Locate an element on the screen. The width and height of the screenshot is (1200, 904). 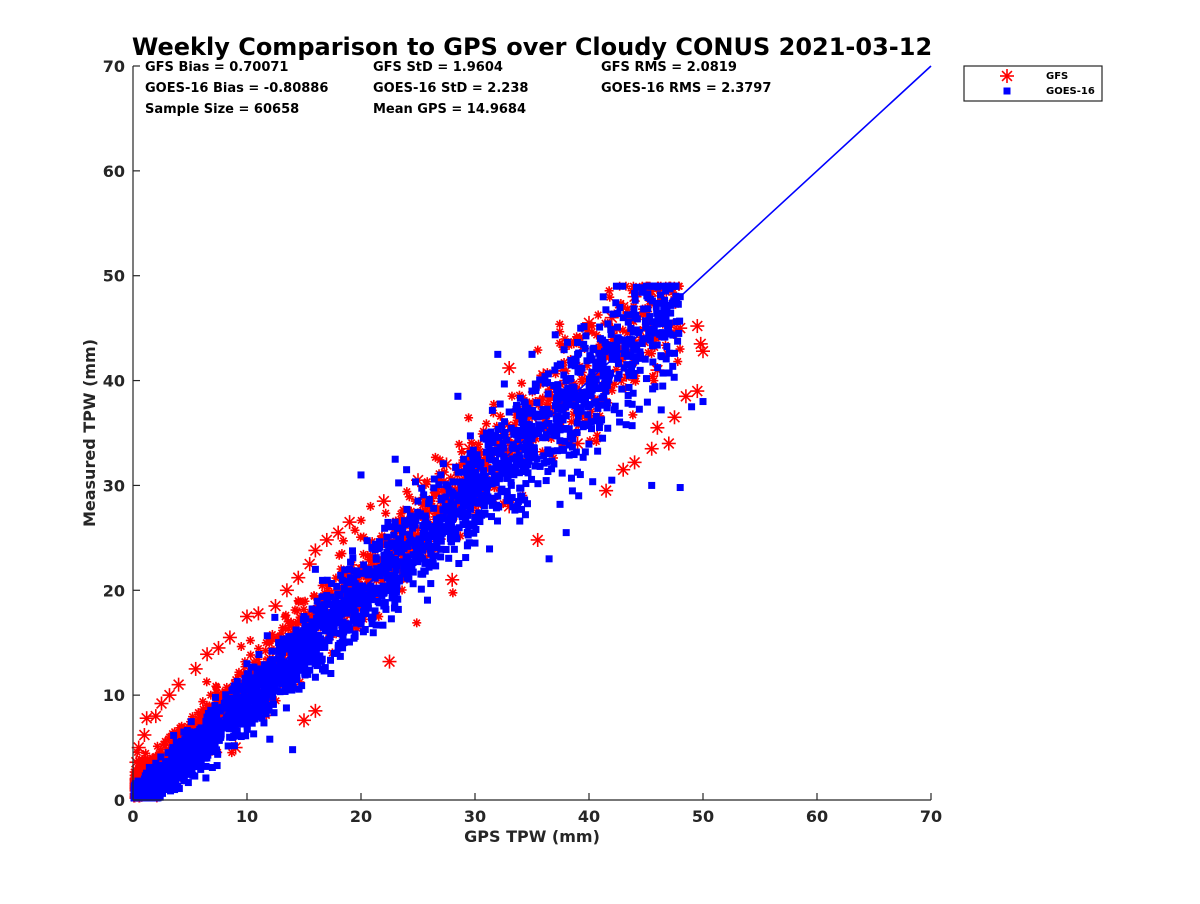
y-tick-label: 20 is located at coordinates (114, 590).